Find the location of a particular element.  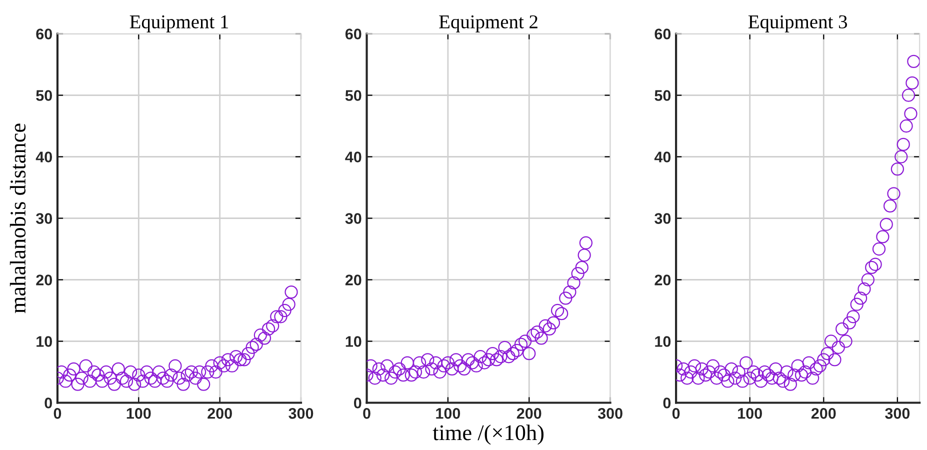

y-axis-title: mahalanobis distance is located at coordinates (18, 219).